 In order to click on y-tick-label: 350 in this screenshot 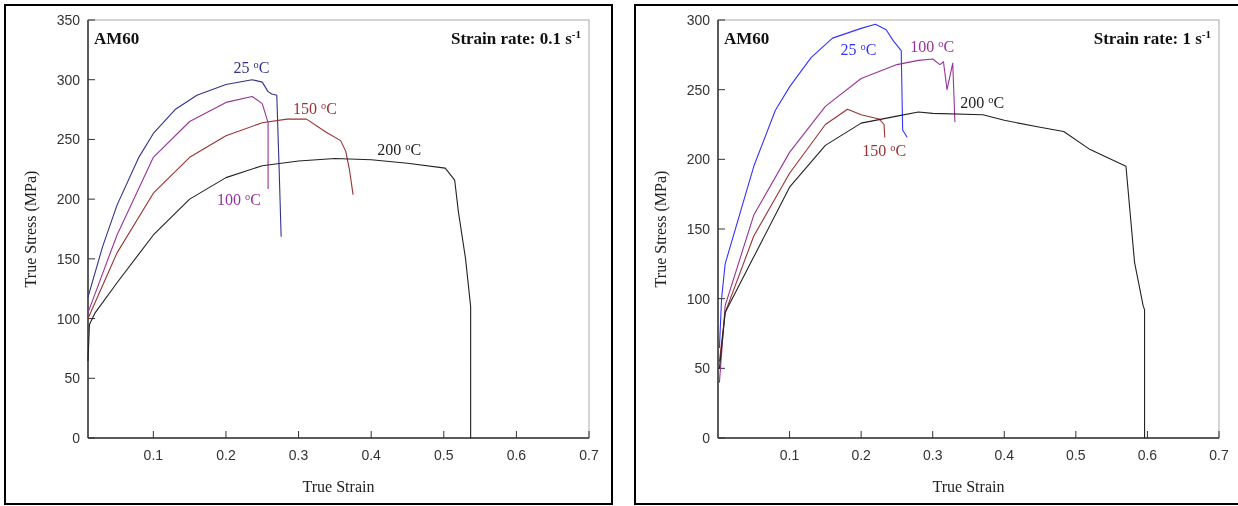, I will do `click(68, 20)`.